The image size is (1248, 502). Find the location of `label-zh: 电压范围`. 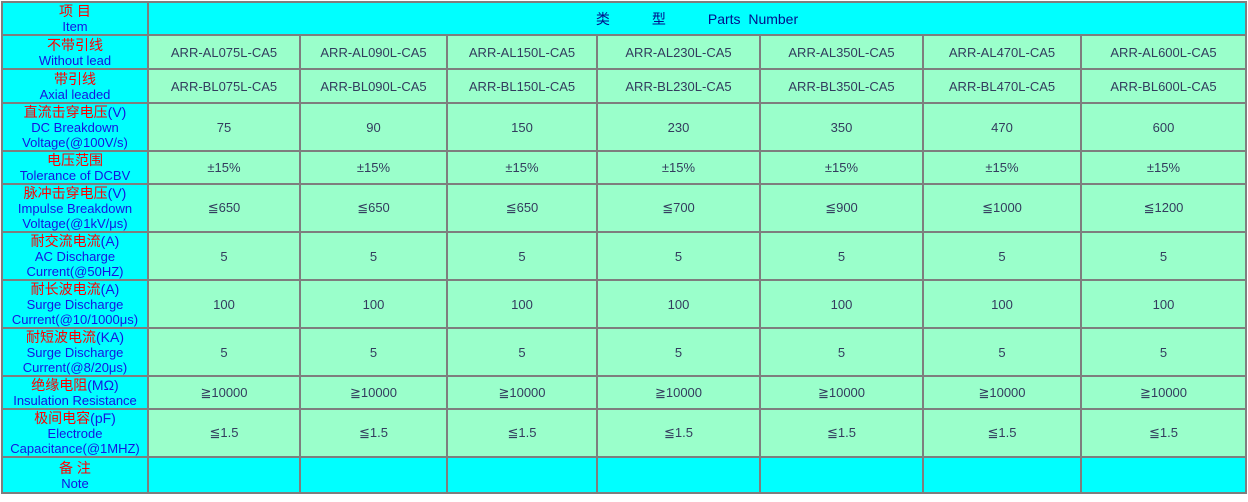

label-zh: 电压范围 is located at coordinates (75, 160).